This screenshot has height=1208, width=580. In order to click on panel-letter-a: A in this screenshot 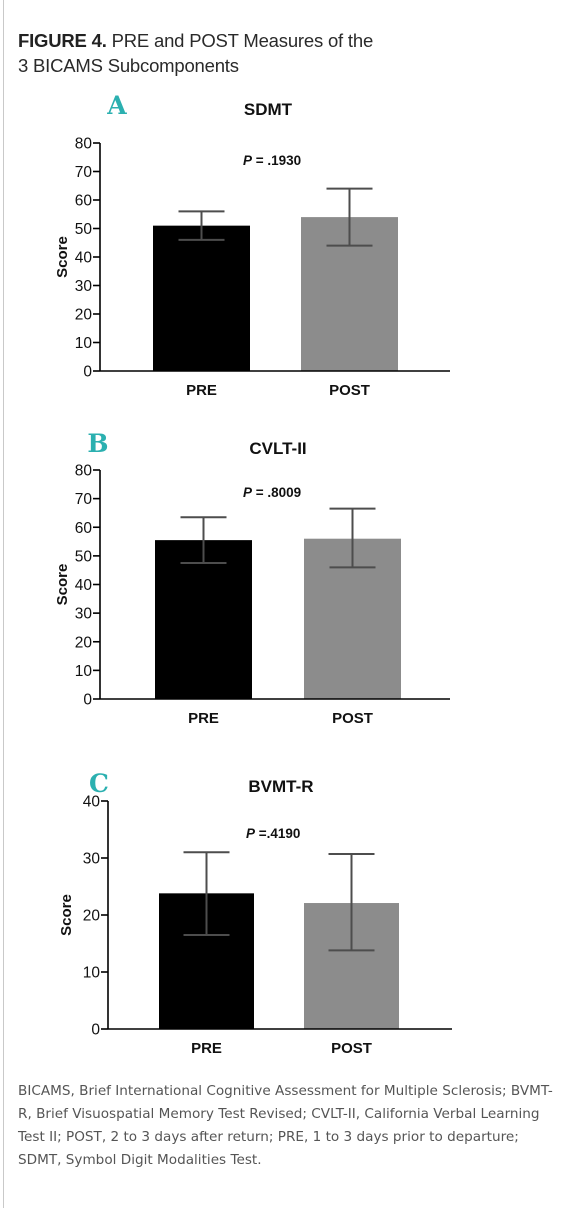, I will do `click(116, 105)`.